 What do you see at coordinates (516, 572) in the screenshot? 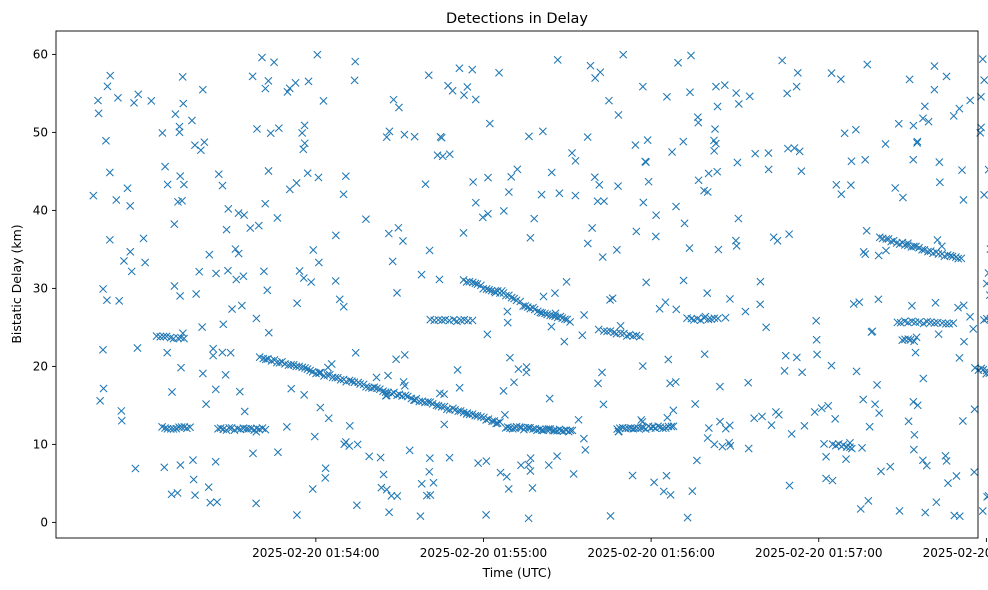
I see `x-axis-label: Time (UTC)` at bounding box center [516, 572].